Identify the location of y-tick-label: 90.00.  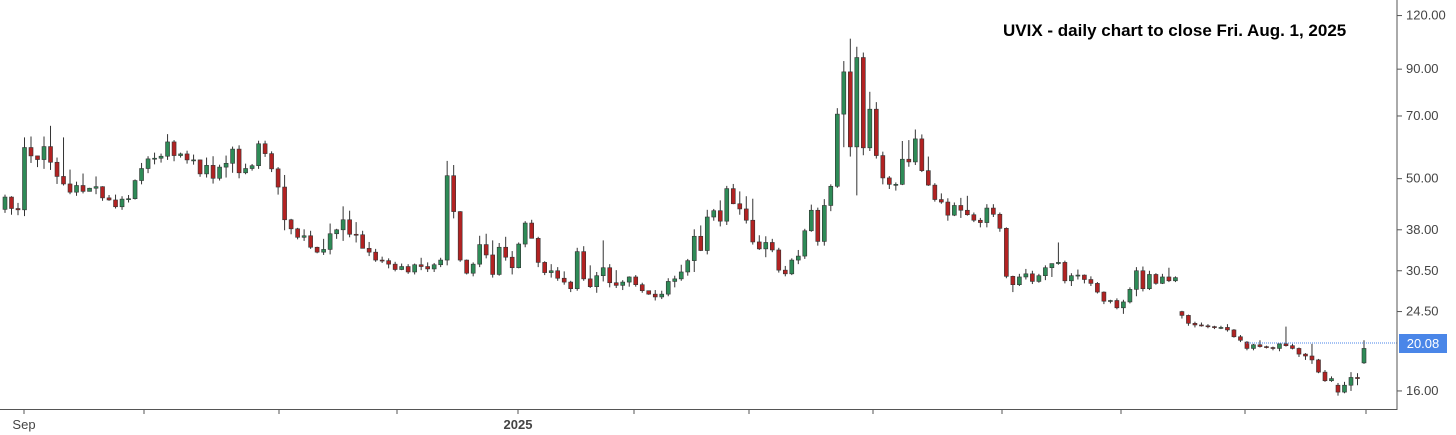
(1422, 68).